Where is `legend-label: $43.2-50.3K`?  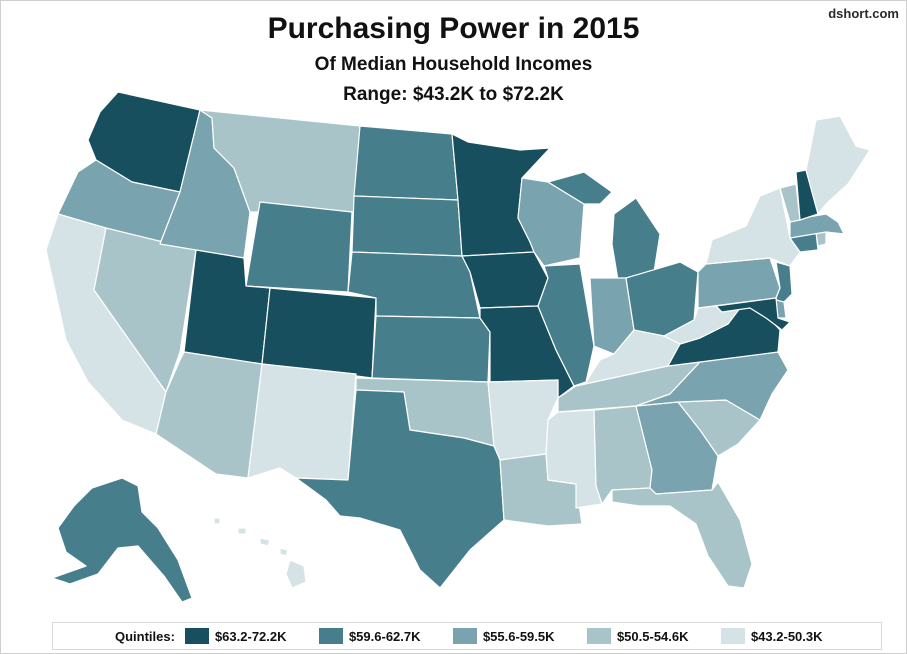 legend-label: $43.2-50.3K is located at coordinates (786, 636).